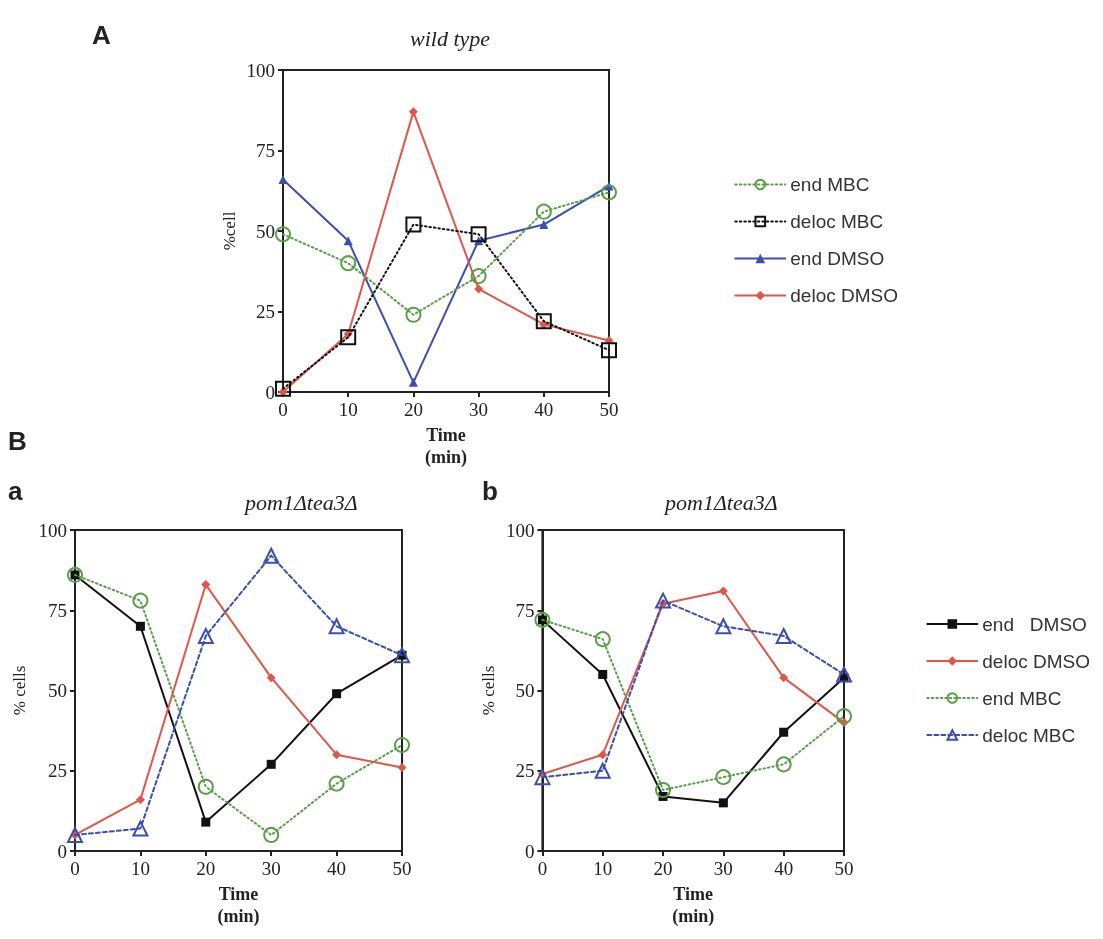 Image resolution: width=1103 pixels, height=939 pixels. I want to click on y-axis-title: %cell, so click(229, 231).